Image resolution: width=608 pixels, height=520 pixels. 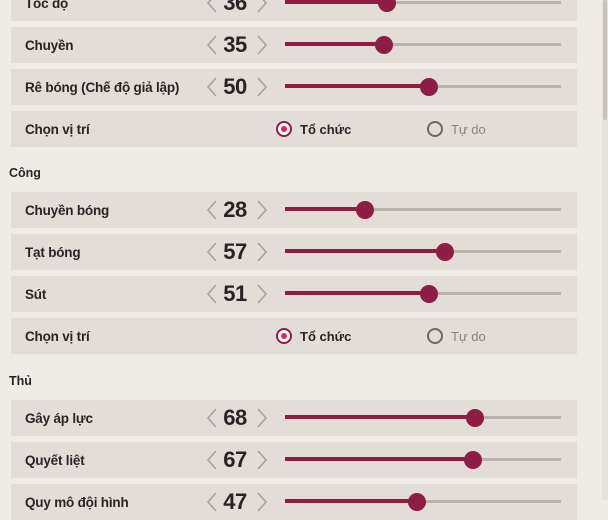 I want to click on slider-value: 47, so click(x=235, y=501).